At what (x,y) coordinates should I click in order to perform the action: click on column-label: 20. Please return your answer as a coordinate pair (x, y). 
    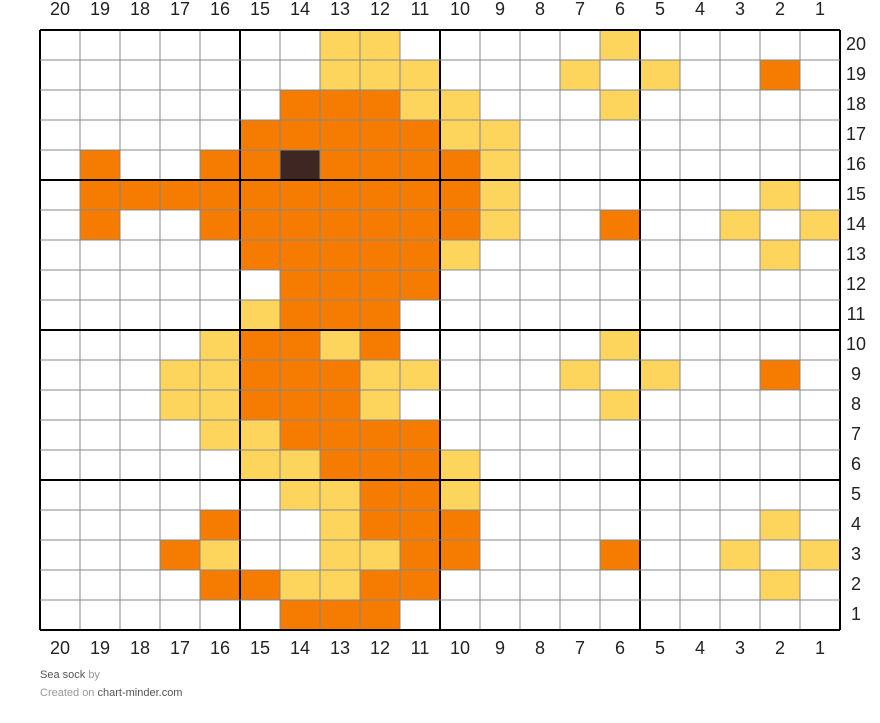
    Looking at the image, I should click on (60, 9).